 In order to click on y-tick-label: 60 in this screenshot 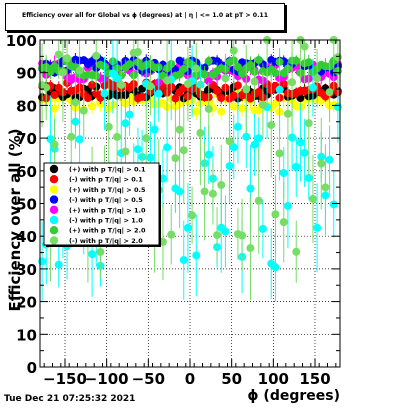, I will do `click(26, 172)`.